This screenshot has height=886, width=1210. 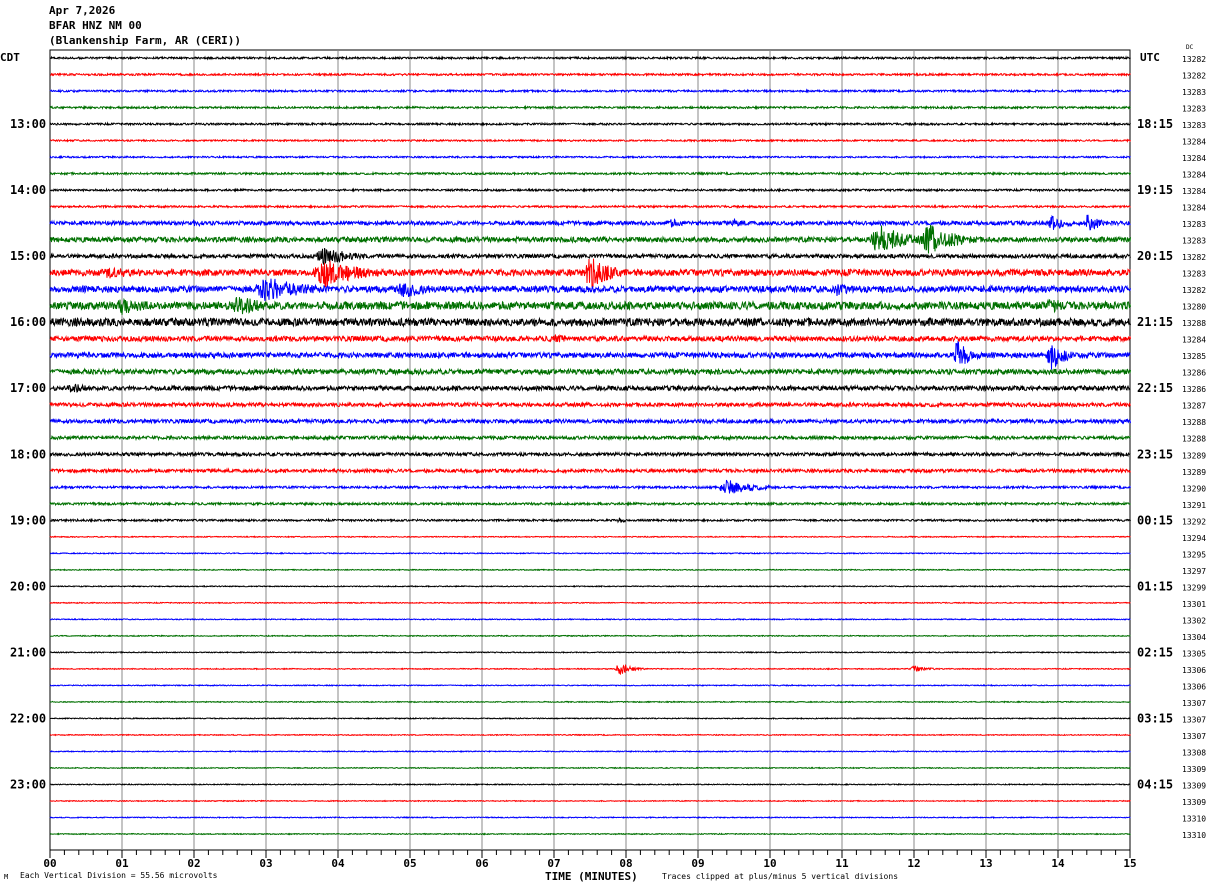 I want to click on x-tick-label: 15, so click(x=1129, y=863).